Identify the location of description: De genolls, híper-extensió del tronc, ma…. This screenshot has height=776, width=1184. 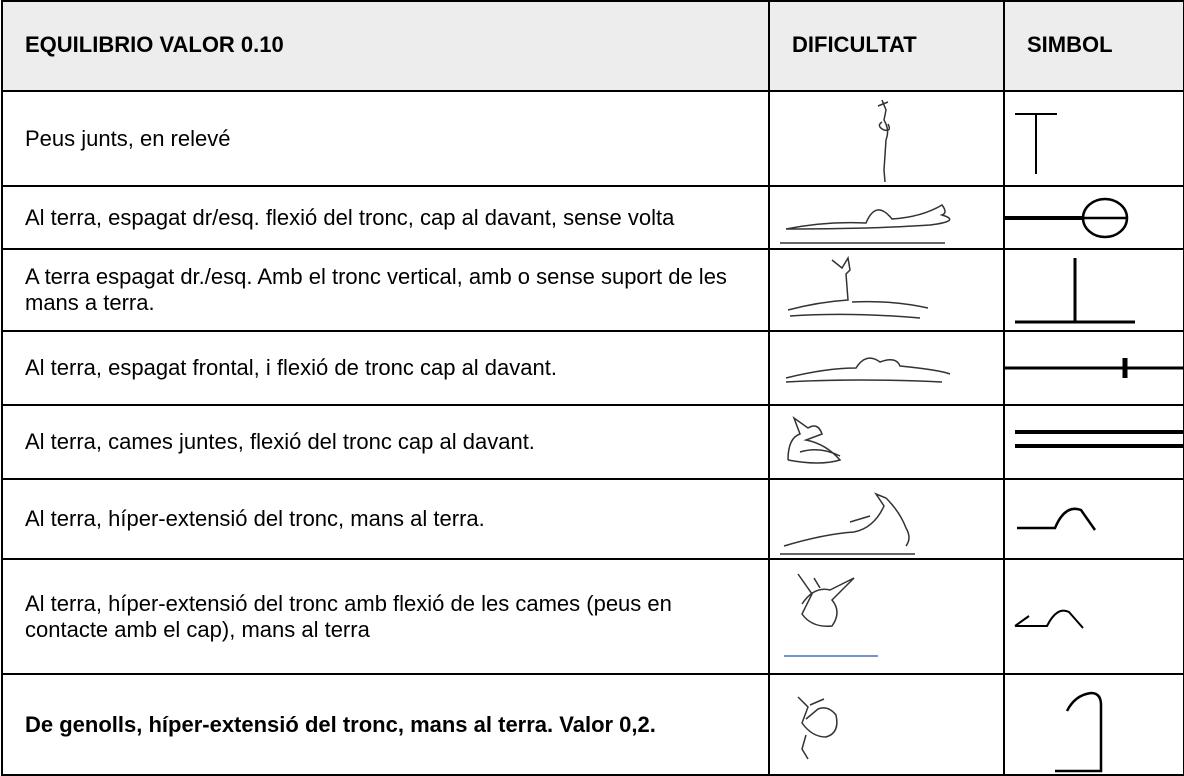
(385, 724).